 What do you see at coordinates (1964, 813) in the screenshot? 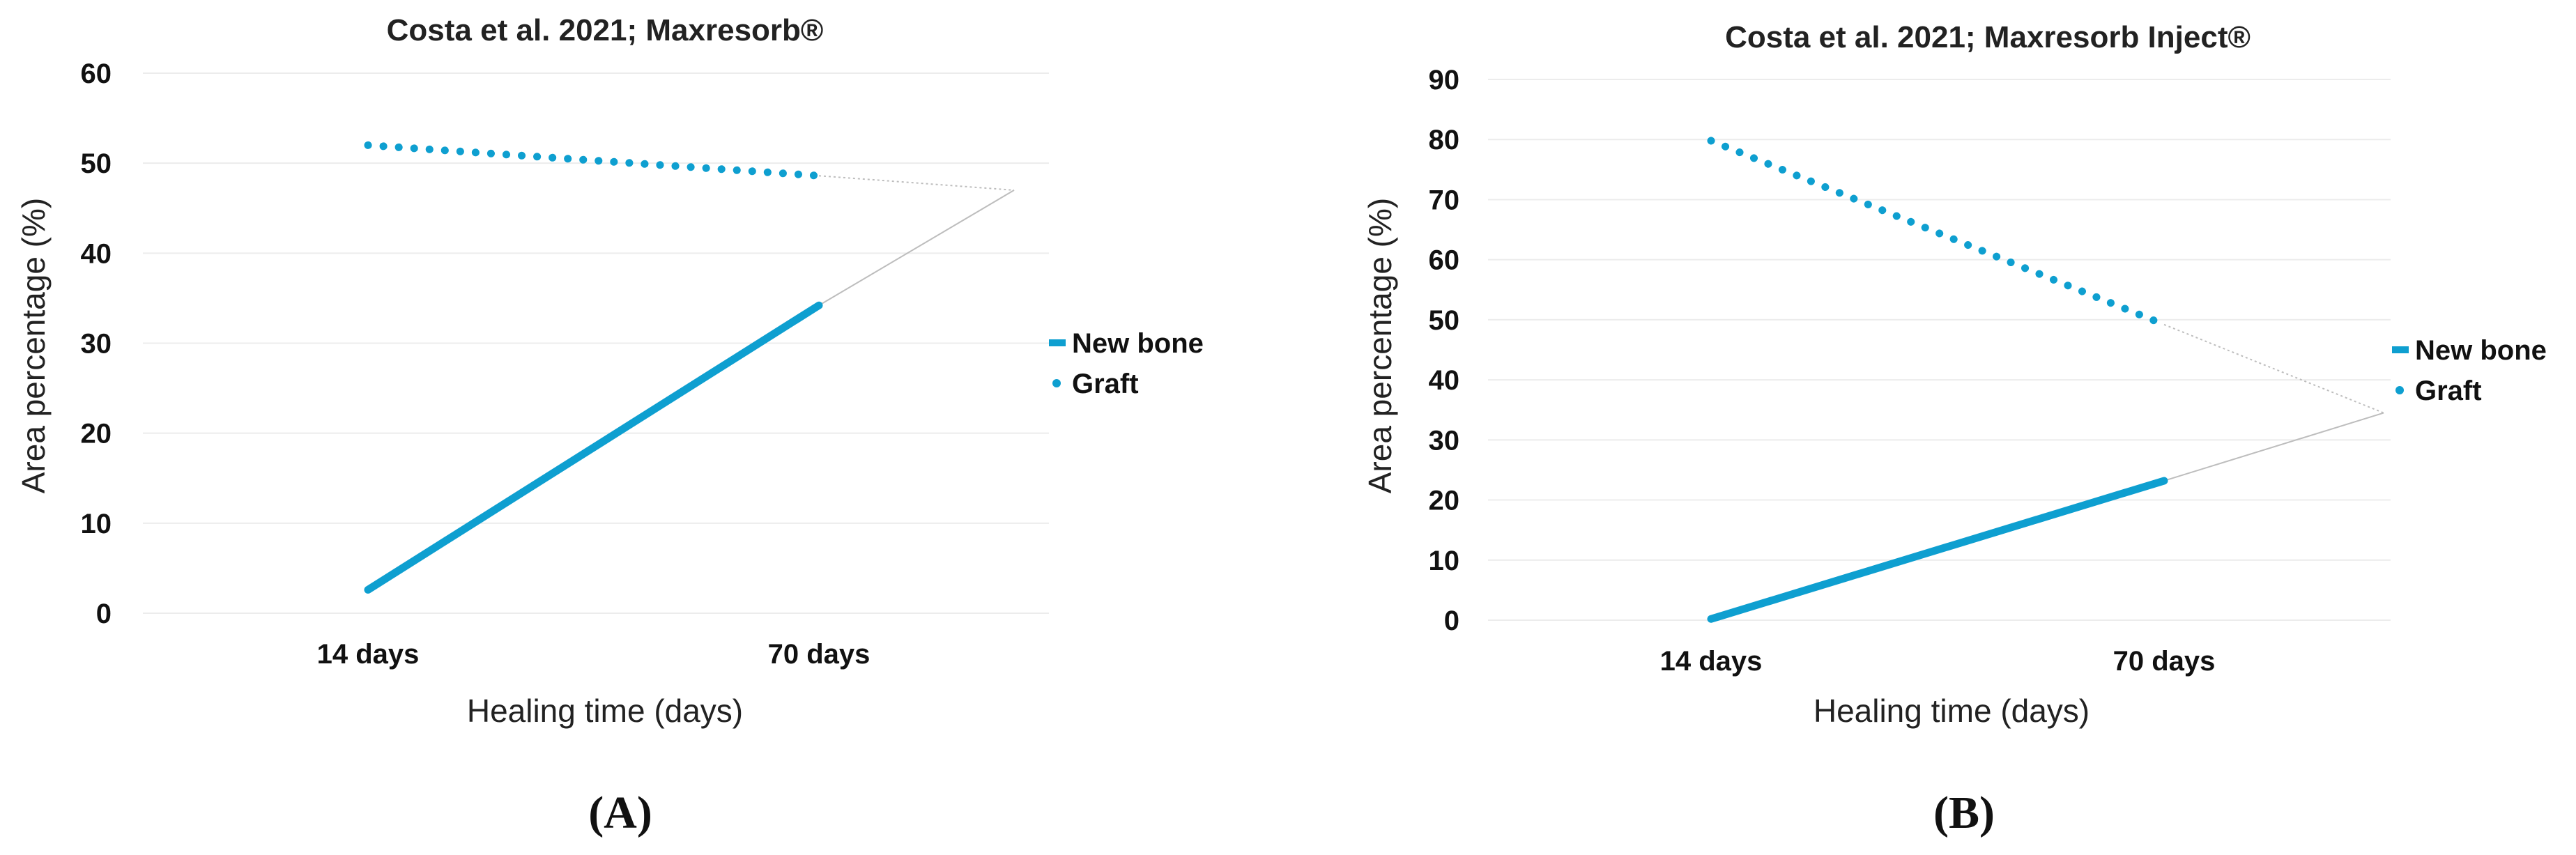
I see `panel-label: (B)` at bounding box center [1964, 813].